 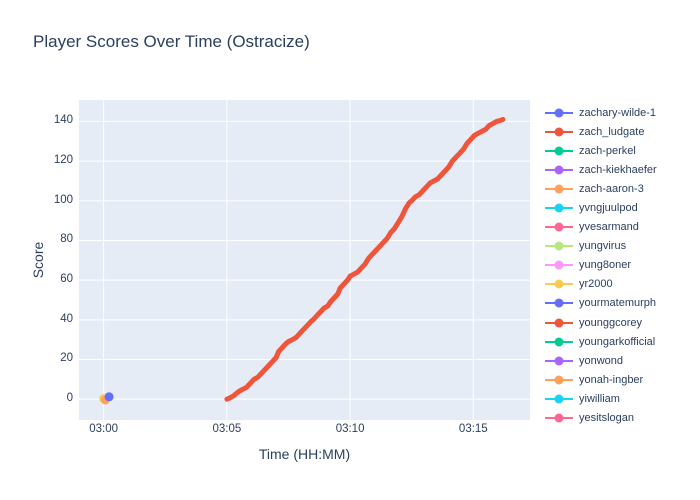 What do you see at coordinates (617, 341) in the screenshot?
I see `legend-label: youngarkofficial` at bounding box center [617, 341].